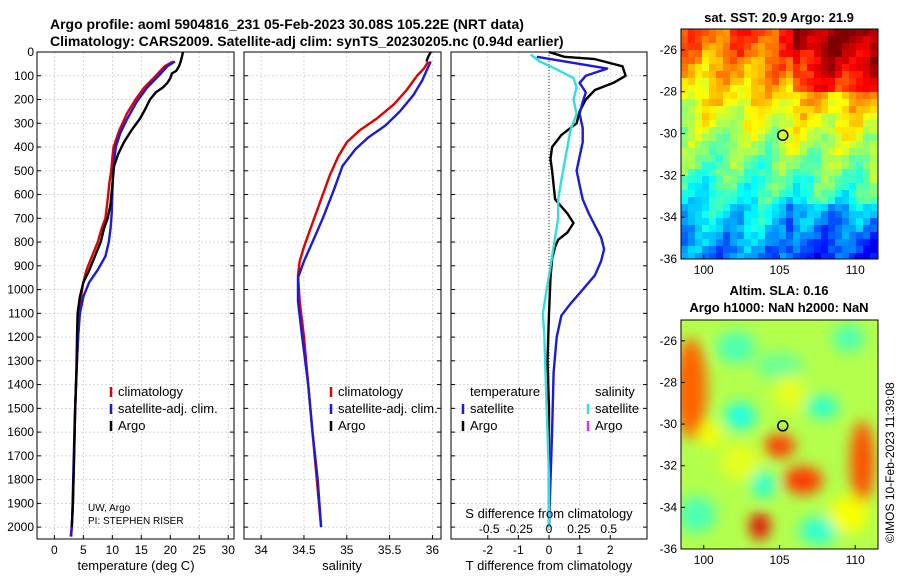 This screenshot has width=900, height=580. What do you see at coordinates (823, 407) in the screenshot?
I see `sla-blob` at bounding box center [823, 407].